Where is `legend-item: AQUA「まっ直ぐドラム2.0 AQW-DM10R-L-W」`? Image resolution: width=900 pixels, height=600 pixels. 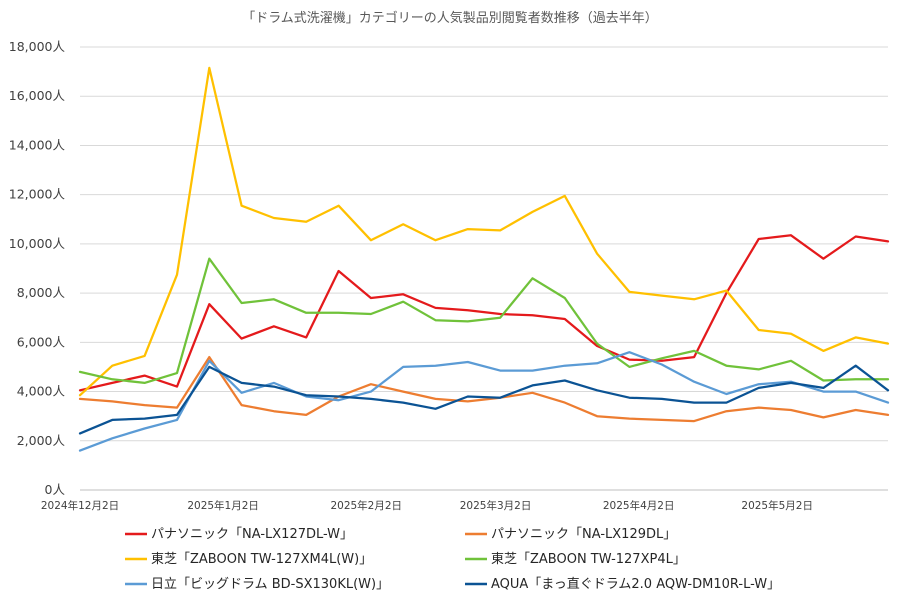 legend-item: AQUA「まっ直ぐドラム2.0 AQW-DM10R-L-W」 is located at coordinates (622, 584).